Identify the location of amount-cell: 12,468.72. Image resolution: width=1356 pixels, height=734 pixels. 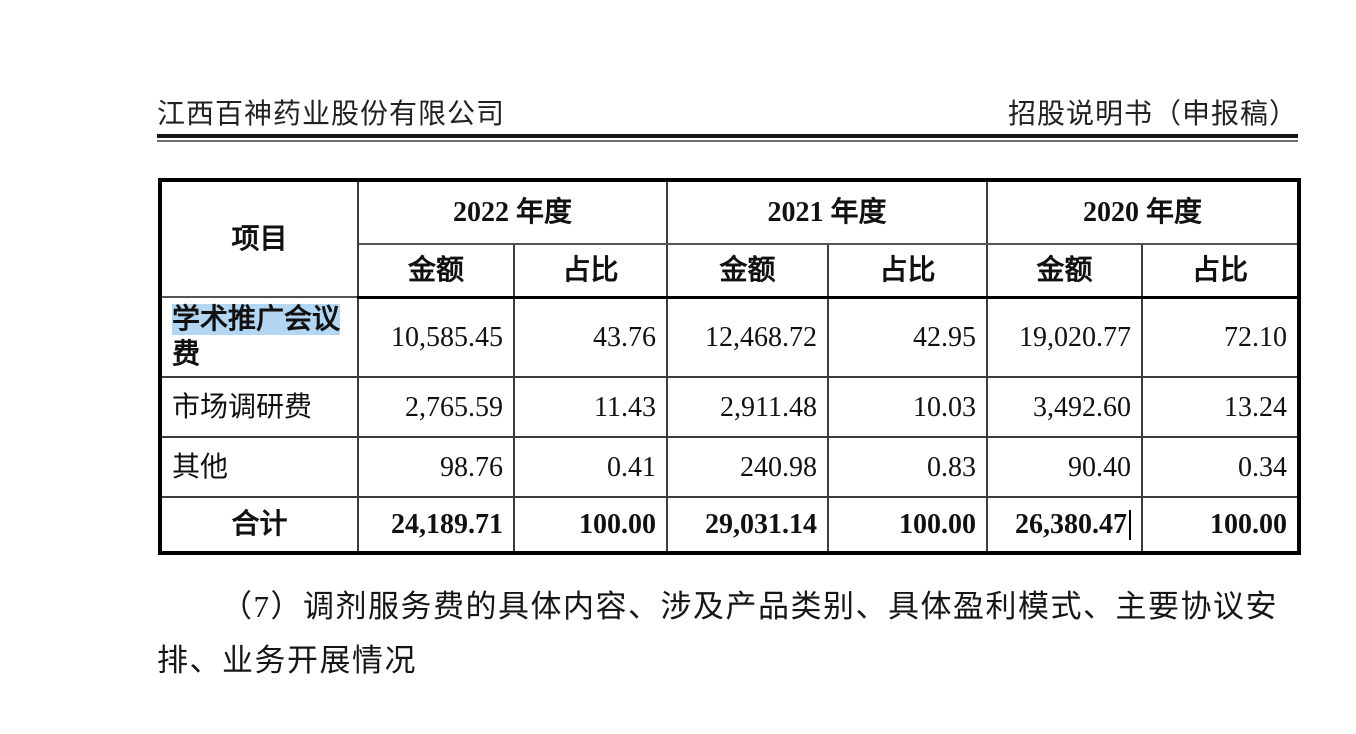
(748, 337).